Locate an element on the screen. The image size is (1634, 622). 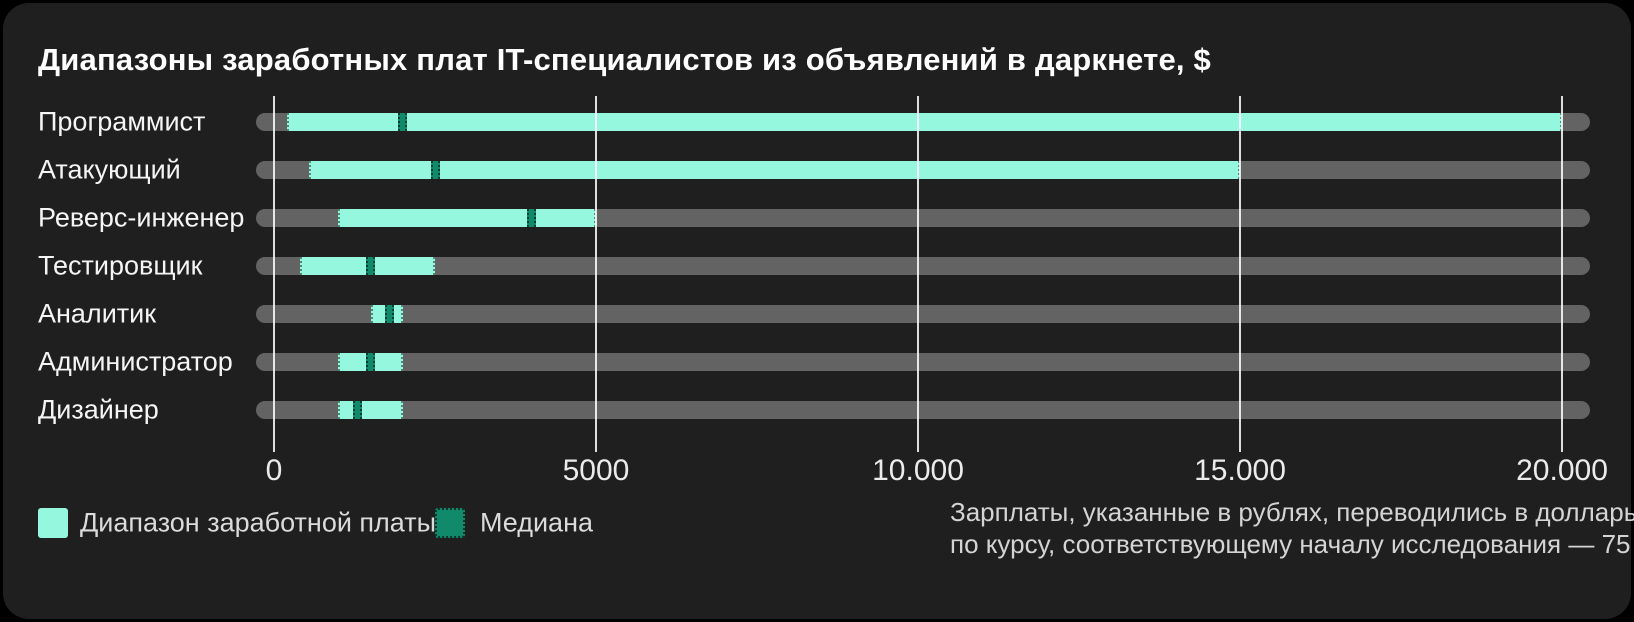
category-label: Реверс-инженер is located at coordinates (141, 217).